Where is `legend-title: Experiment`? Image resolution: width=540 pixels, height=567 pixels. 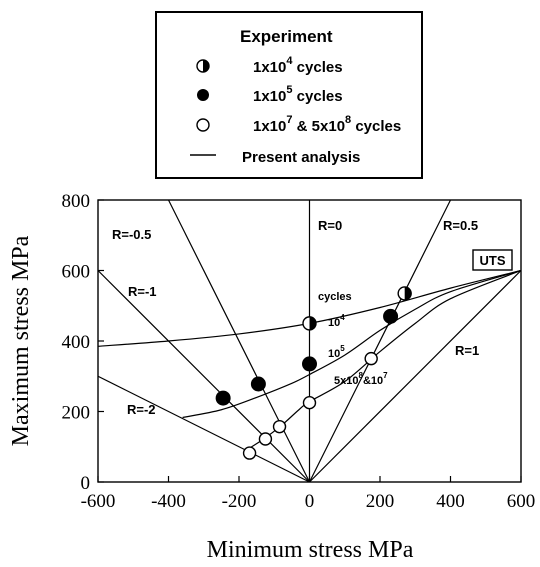
legend-title: Experiment is located at coordinates (286, 36).